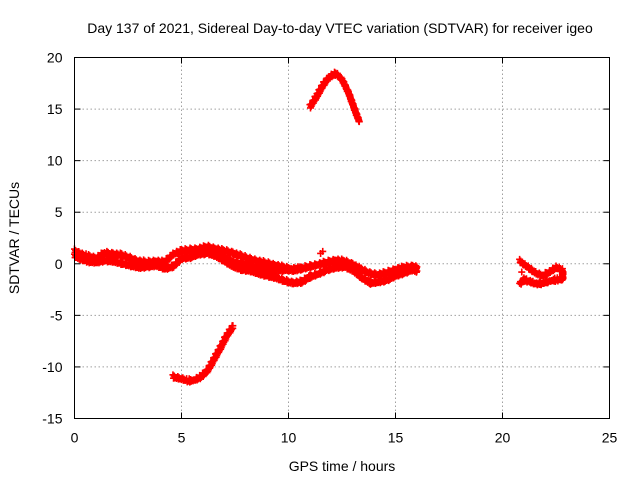 The height and width of the screenshot is (480, 640). What do you see at coordinates (396, 438) in the screenshot?
I see `x-tick-label: 15` at bounding box center [396, 438].